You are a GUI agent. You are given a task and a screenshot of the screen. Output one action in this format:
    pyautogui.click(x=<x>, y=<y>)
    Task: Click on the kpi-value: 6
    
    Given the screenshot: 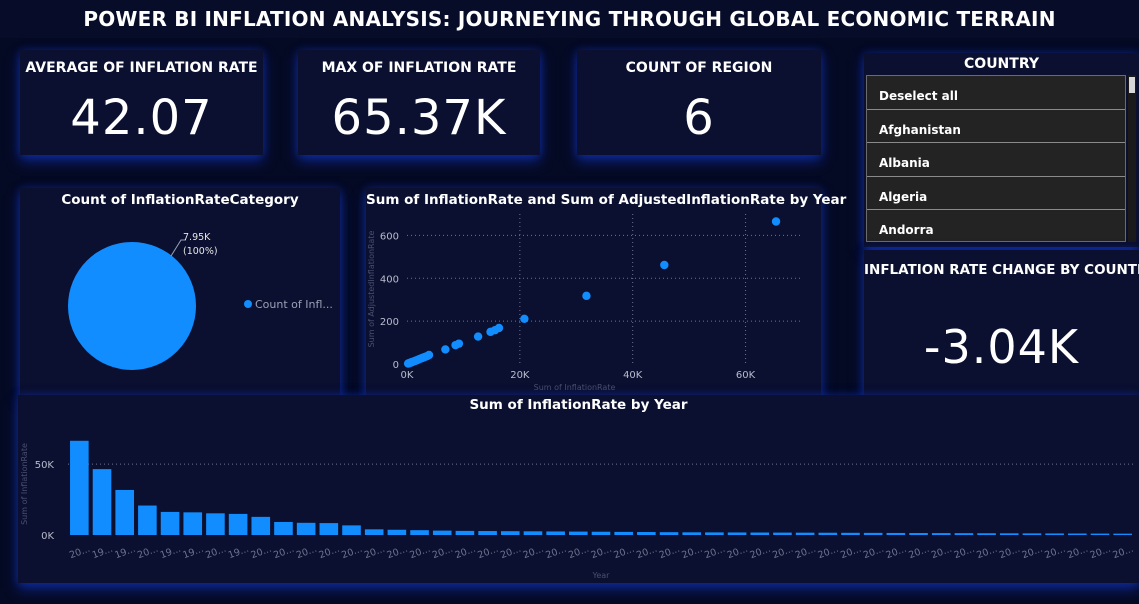 What is the action you would take?
    pyautogui.click(x=699, y=118)
    